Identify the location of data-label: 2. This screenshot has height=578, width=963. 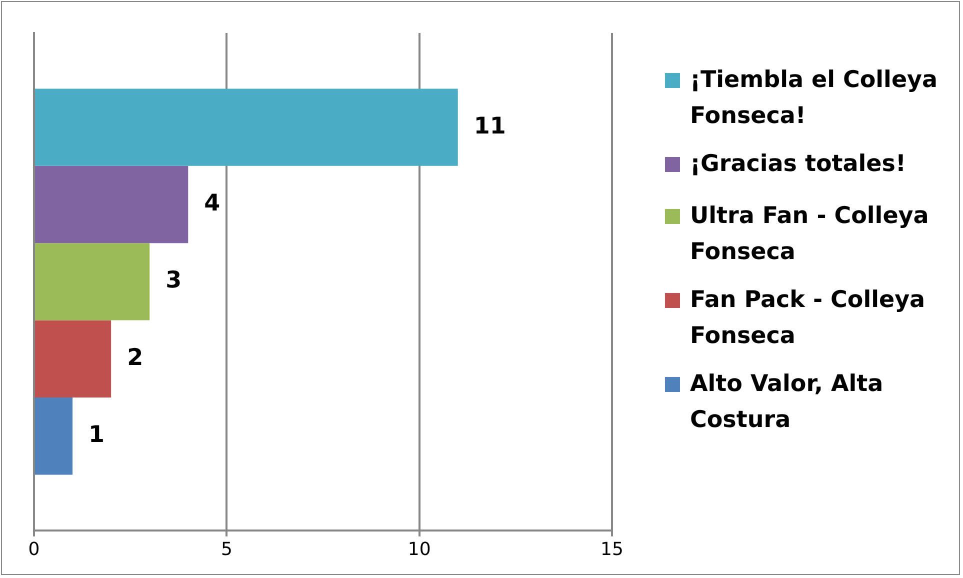
(135, 357).